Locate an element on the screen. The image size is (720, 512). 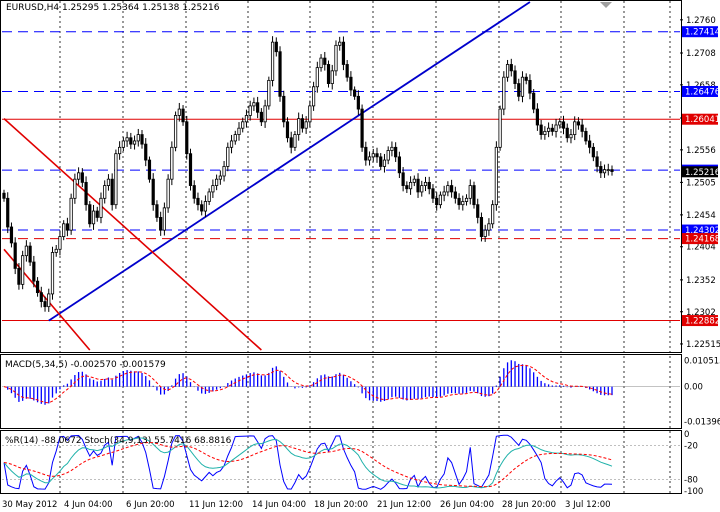
shift-marker-icon is located at coordinates (606, 5).